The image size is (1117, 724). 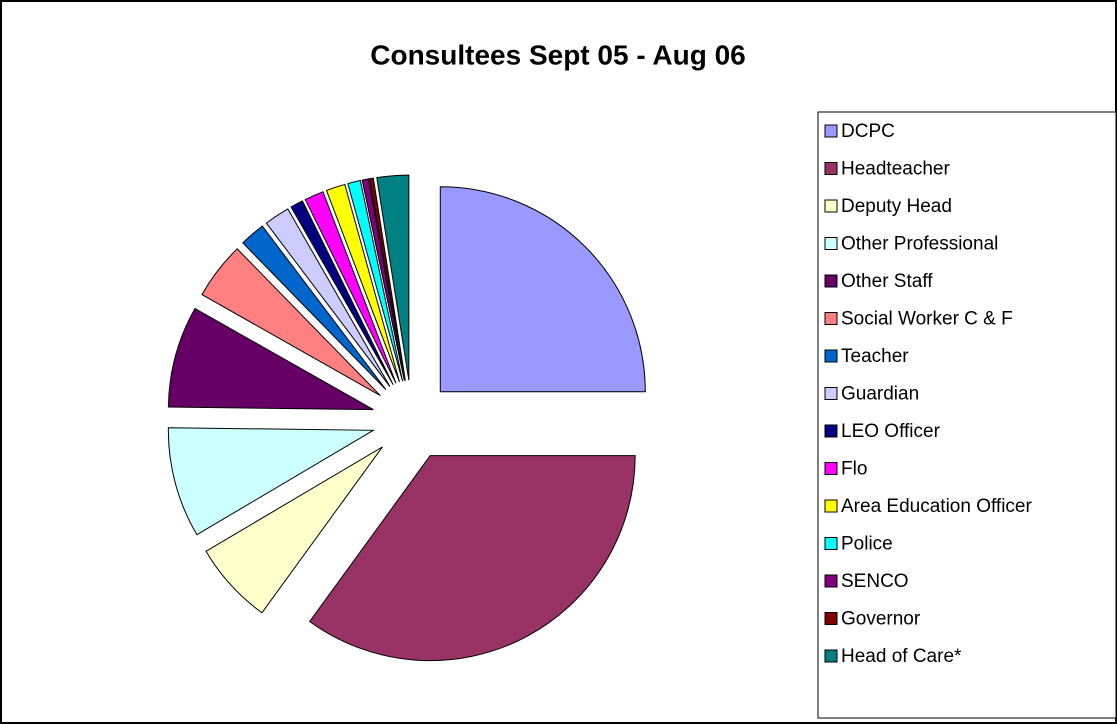 What do you see at coordinates (887, 281) in the screenshot?
I see `legend-label: Other Staff` at bounding box center [887, 281].